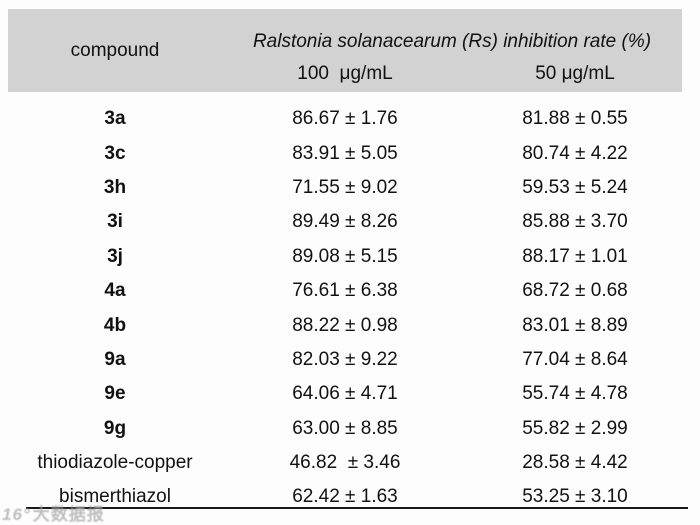  Describe the element at coordinates (115, 222) in the screenshot. I see `compound-cell: 3i` at that location.